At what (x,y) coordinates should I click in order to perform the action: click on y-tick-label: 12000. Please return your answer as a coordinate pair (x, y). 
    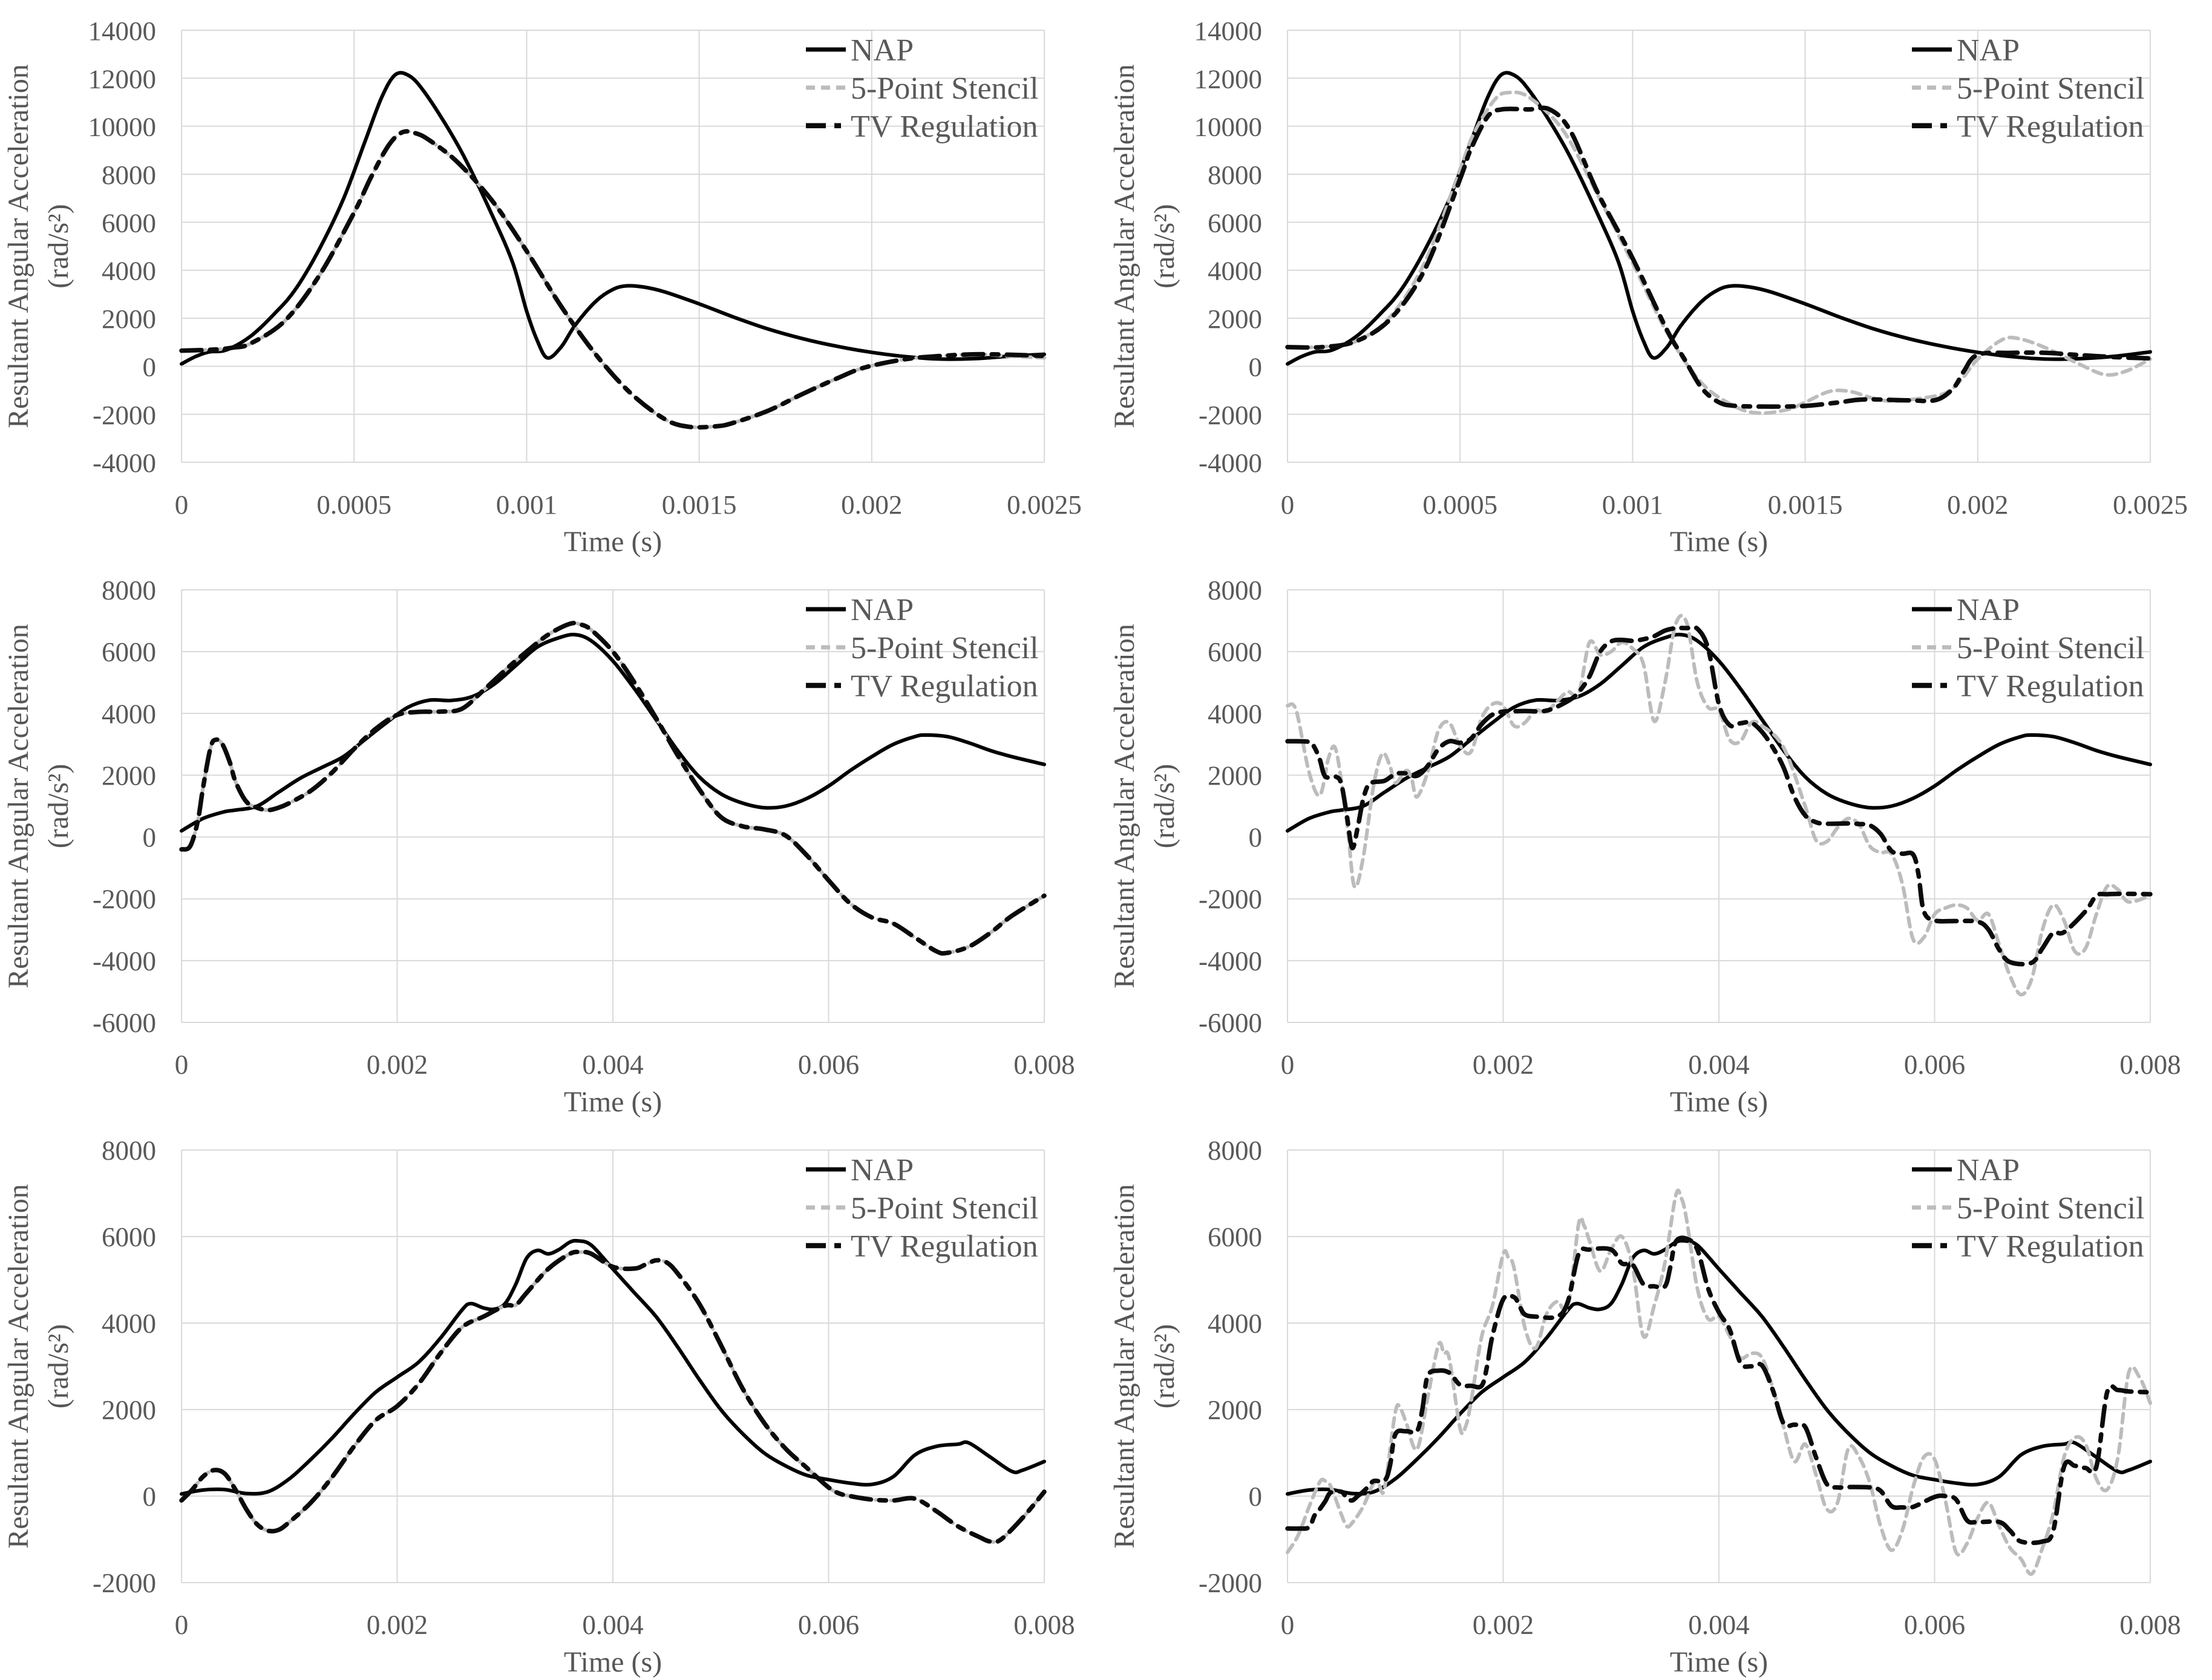
    Looking at the image, I should click on (1228, 79).